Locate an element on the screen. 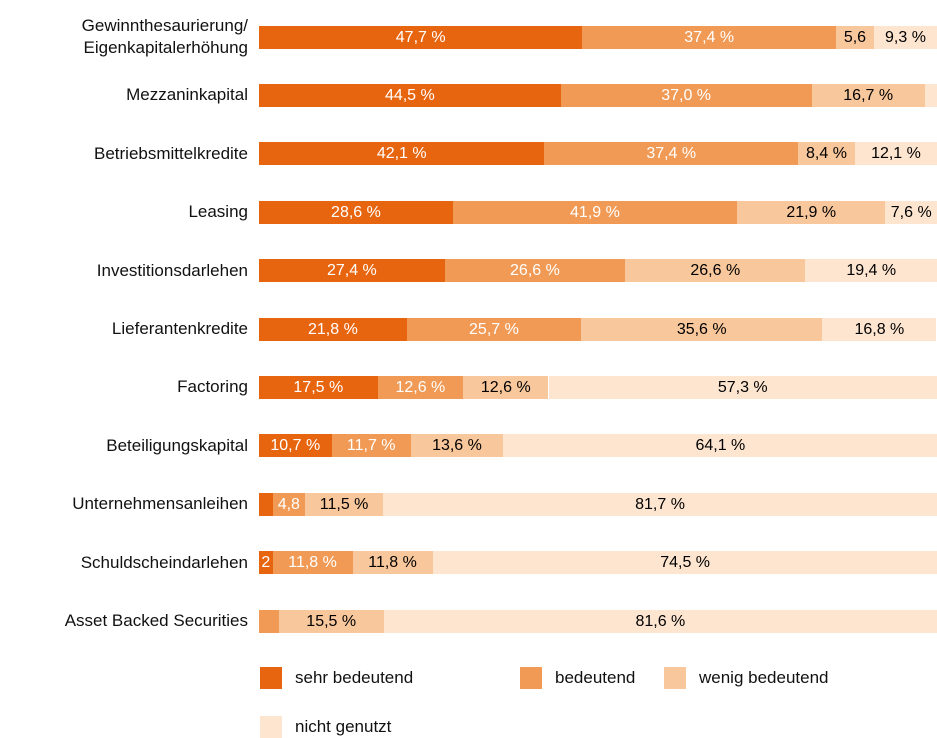 Image resolution: width=937 pixels, height=738 pixels. legend-label: bedeutend is located at coordinates (595, 677).